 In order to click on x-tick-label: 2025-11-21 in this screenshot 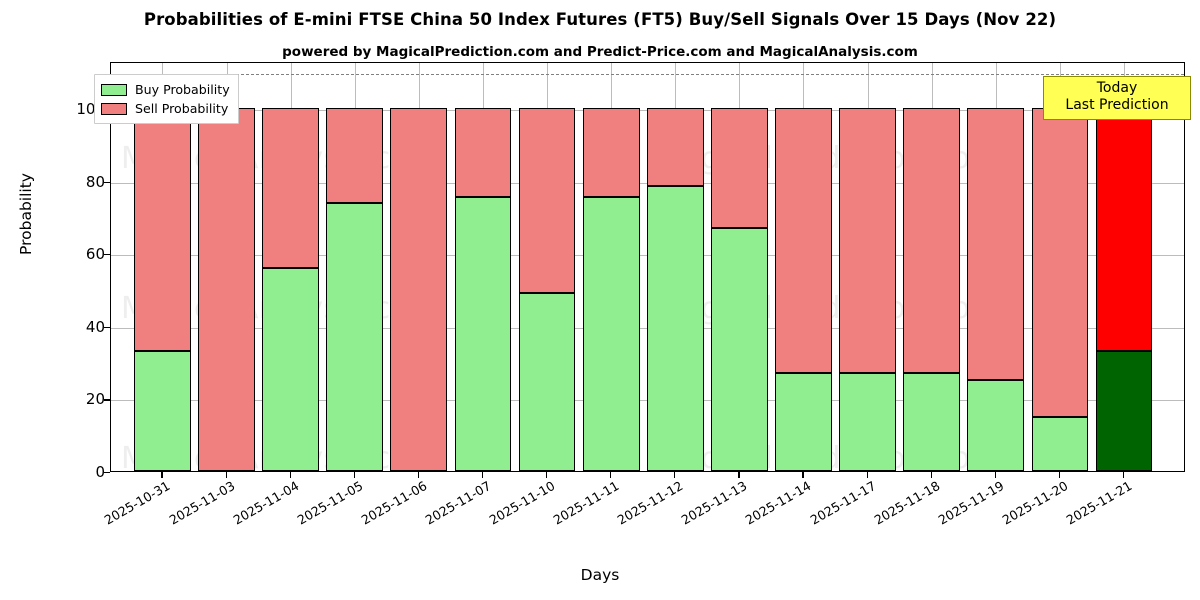, I will do `click(1099, 503)`.